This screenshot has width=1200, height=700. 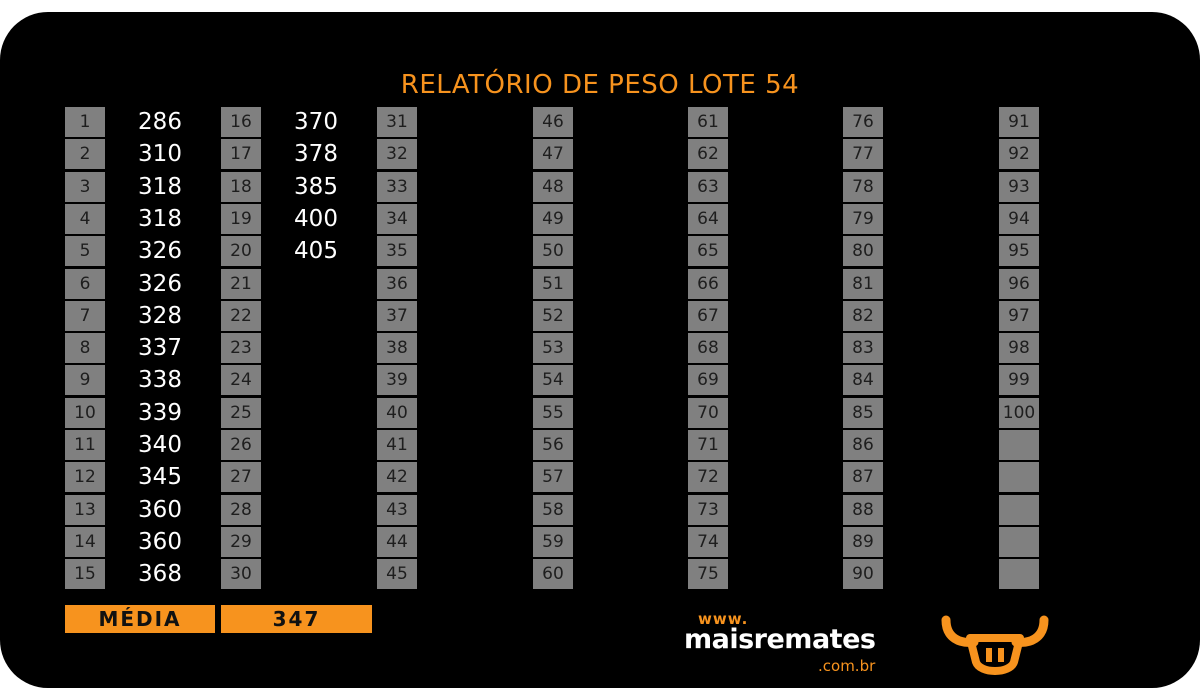 What do you see at coordinates (85, 412) in the screenshot?
I see `animal-number: 10` at bounding box center [85, 412].